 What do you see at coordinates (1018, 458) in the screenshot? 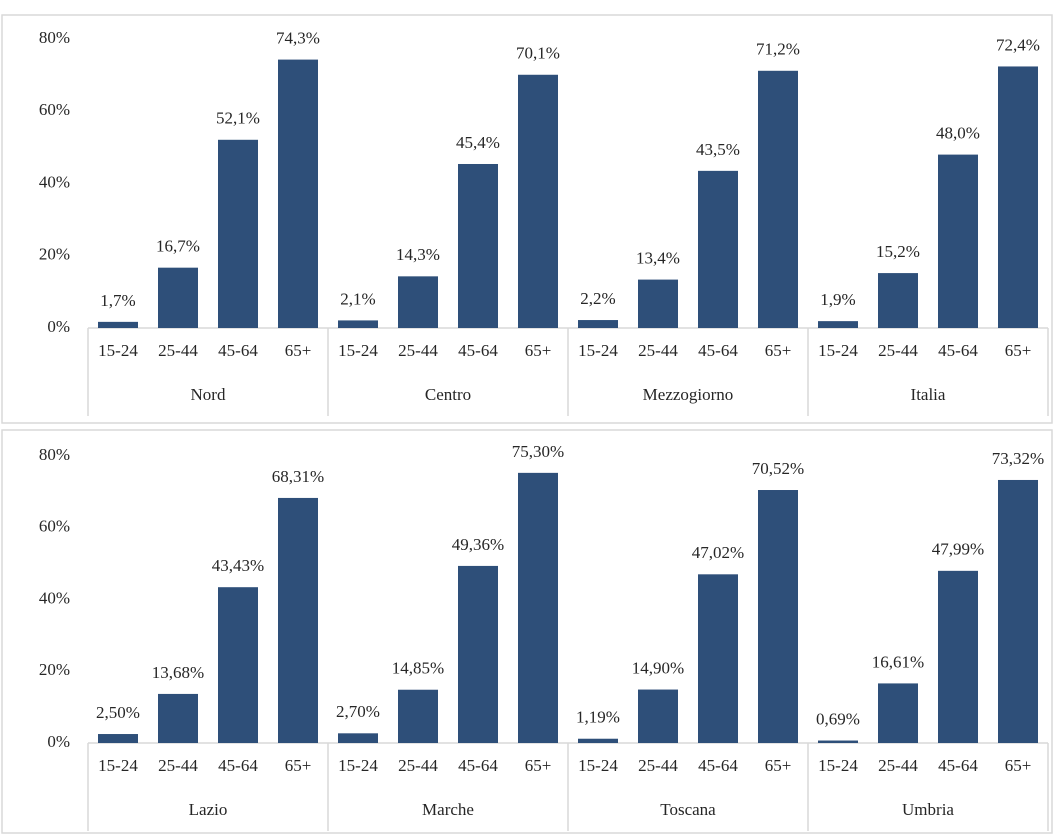
I see `value-label: 73,32%` at bounding box center [1018, 458].